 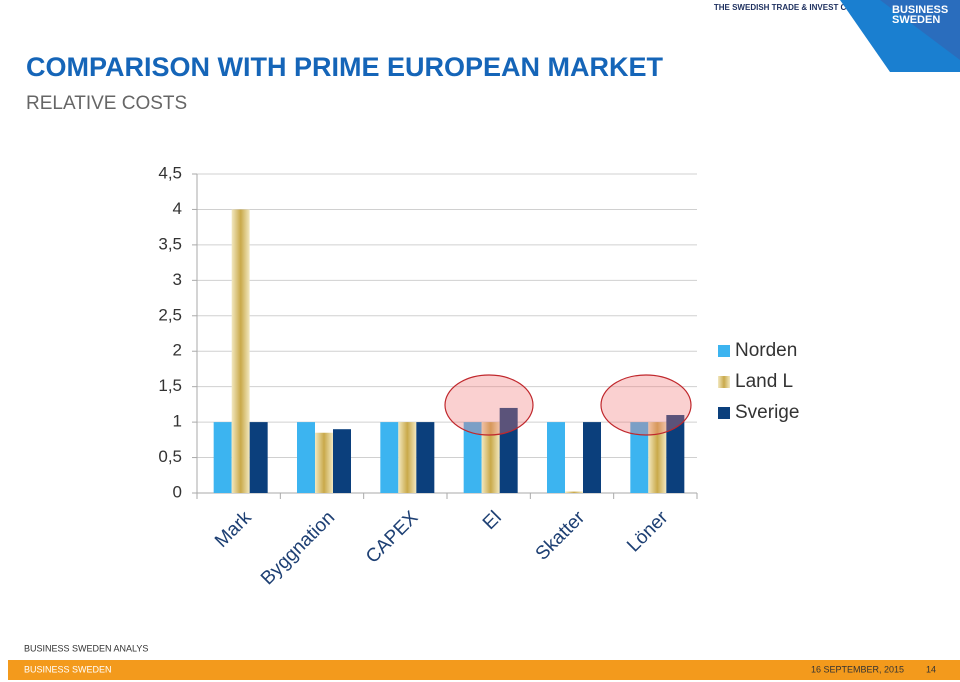 I want to click on logo-text: SWEDEN, so click(x=916, y=20).